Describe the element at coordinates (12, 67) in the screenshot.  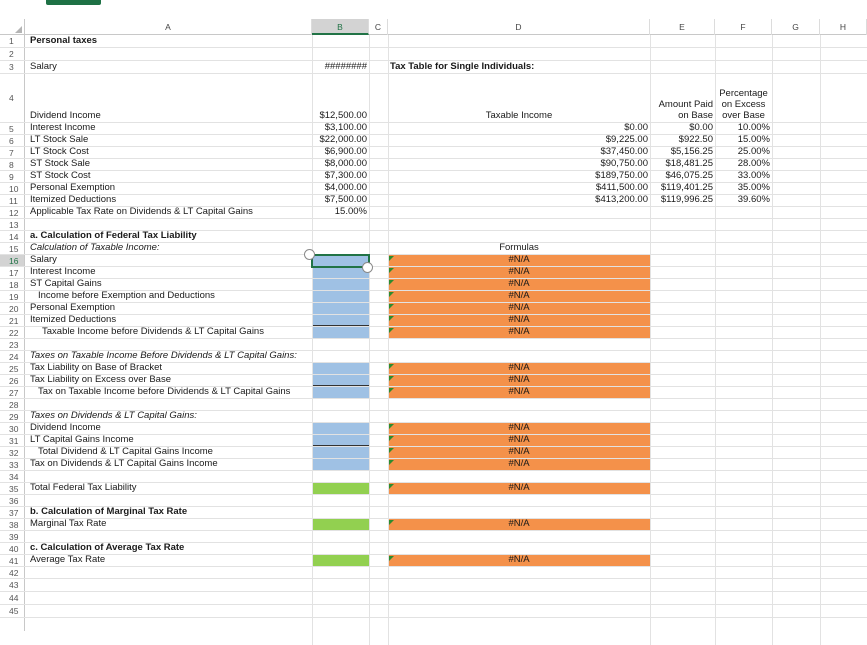
I see `row-number: 3` at that location.